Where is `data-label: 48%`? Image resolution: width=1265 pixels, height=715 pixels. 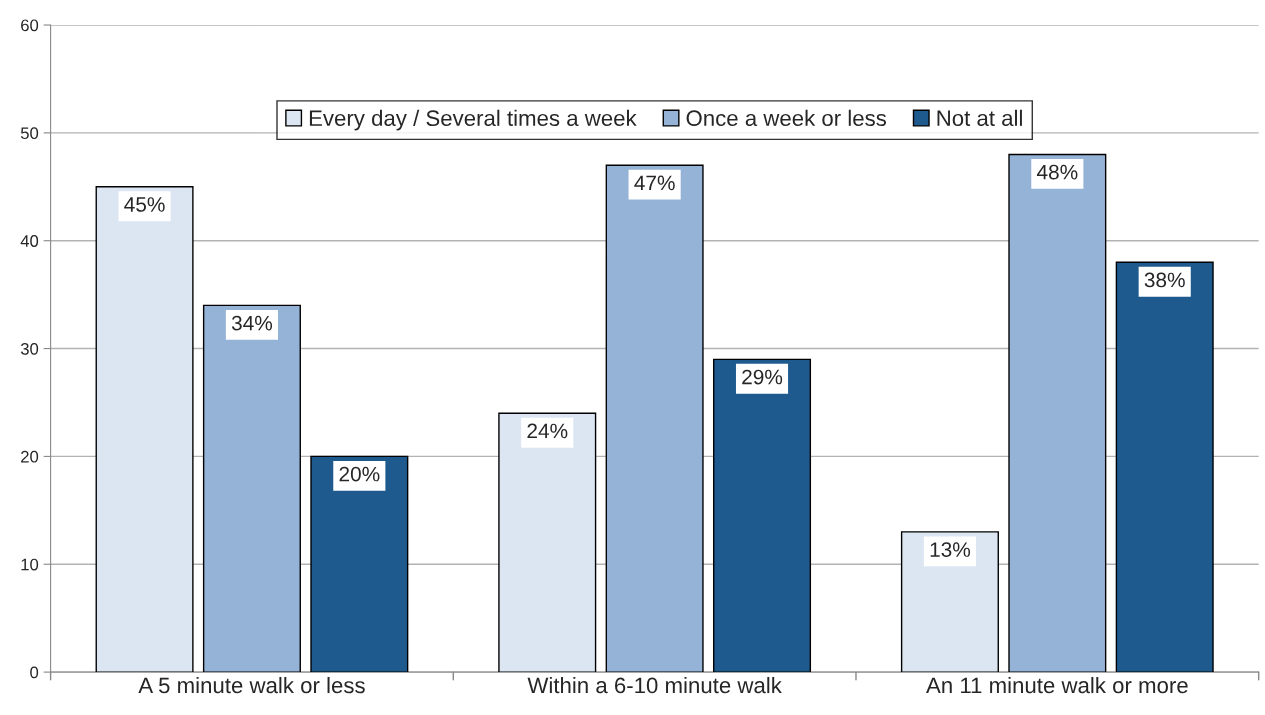
data-label: 48% is located at coordinates (1057, 172).